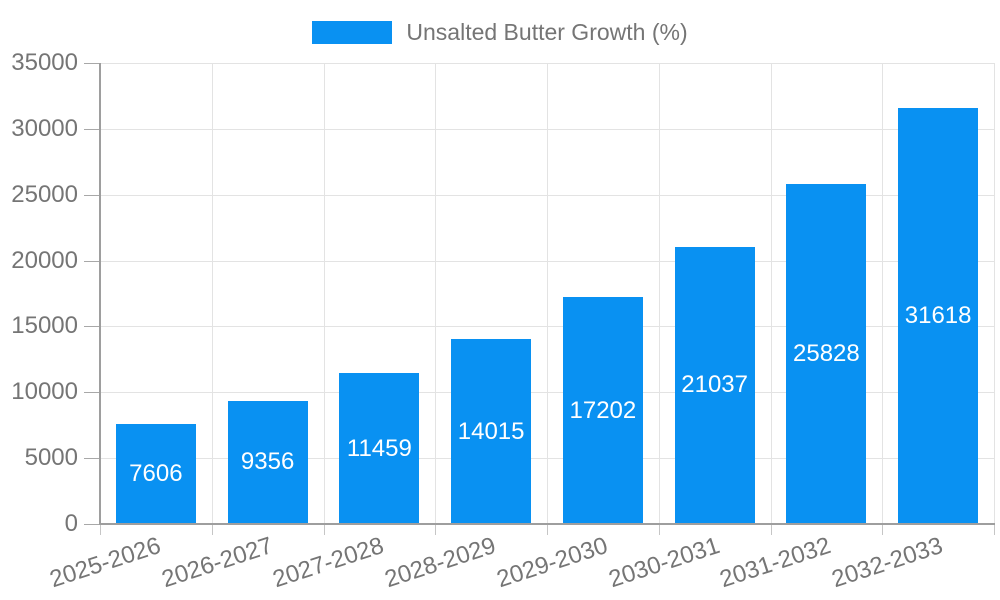 The image size is (1000, 600). Describe the element at coordinates (44, 392) in the screenshot. I see `y-tick-label: 10000` at that location.